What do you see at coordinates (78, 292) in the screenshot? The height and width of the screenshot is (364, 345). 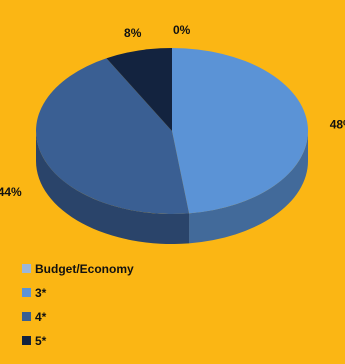 I see `legend-item: 3*` at bounding box center [78, 292].